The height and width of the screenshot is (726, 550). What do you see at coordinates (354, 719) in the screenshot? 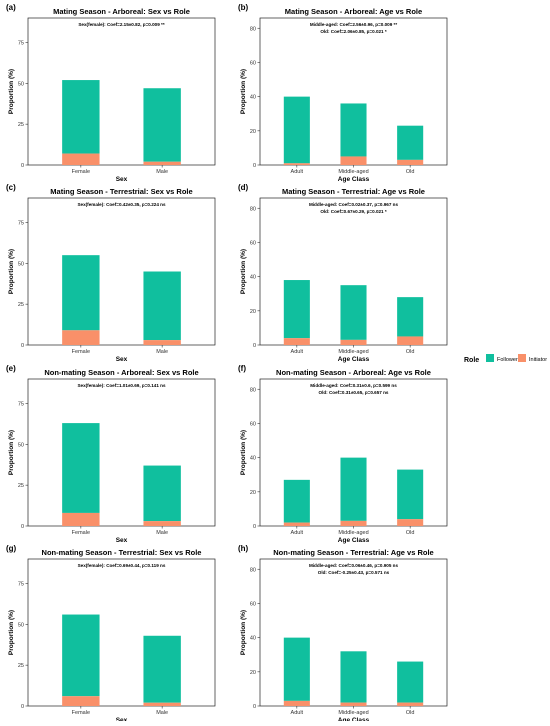
I see `panel-h-xlabel: Age Class` at bounding box center [354, 719].